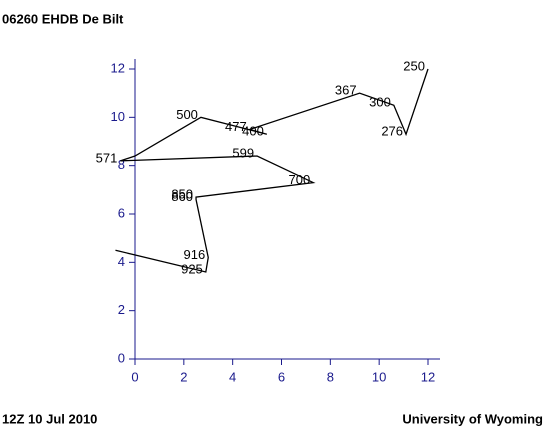 The image size is (545, 430). Describe the element at coordinates (243, 152) in the screenshot. I see `point-label: 599` at that location.